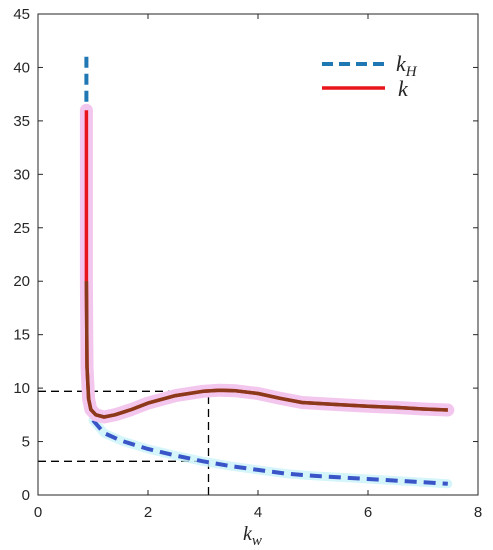 The width and height of the screenshot is (493, 550). I want to click on y-tick-label-35: 35, so click(21, 121).